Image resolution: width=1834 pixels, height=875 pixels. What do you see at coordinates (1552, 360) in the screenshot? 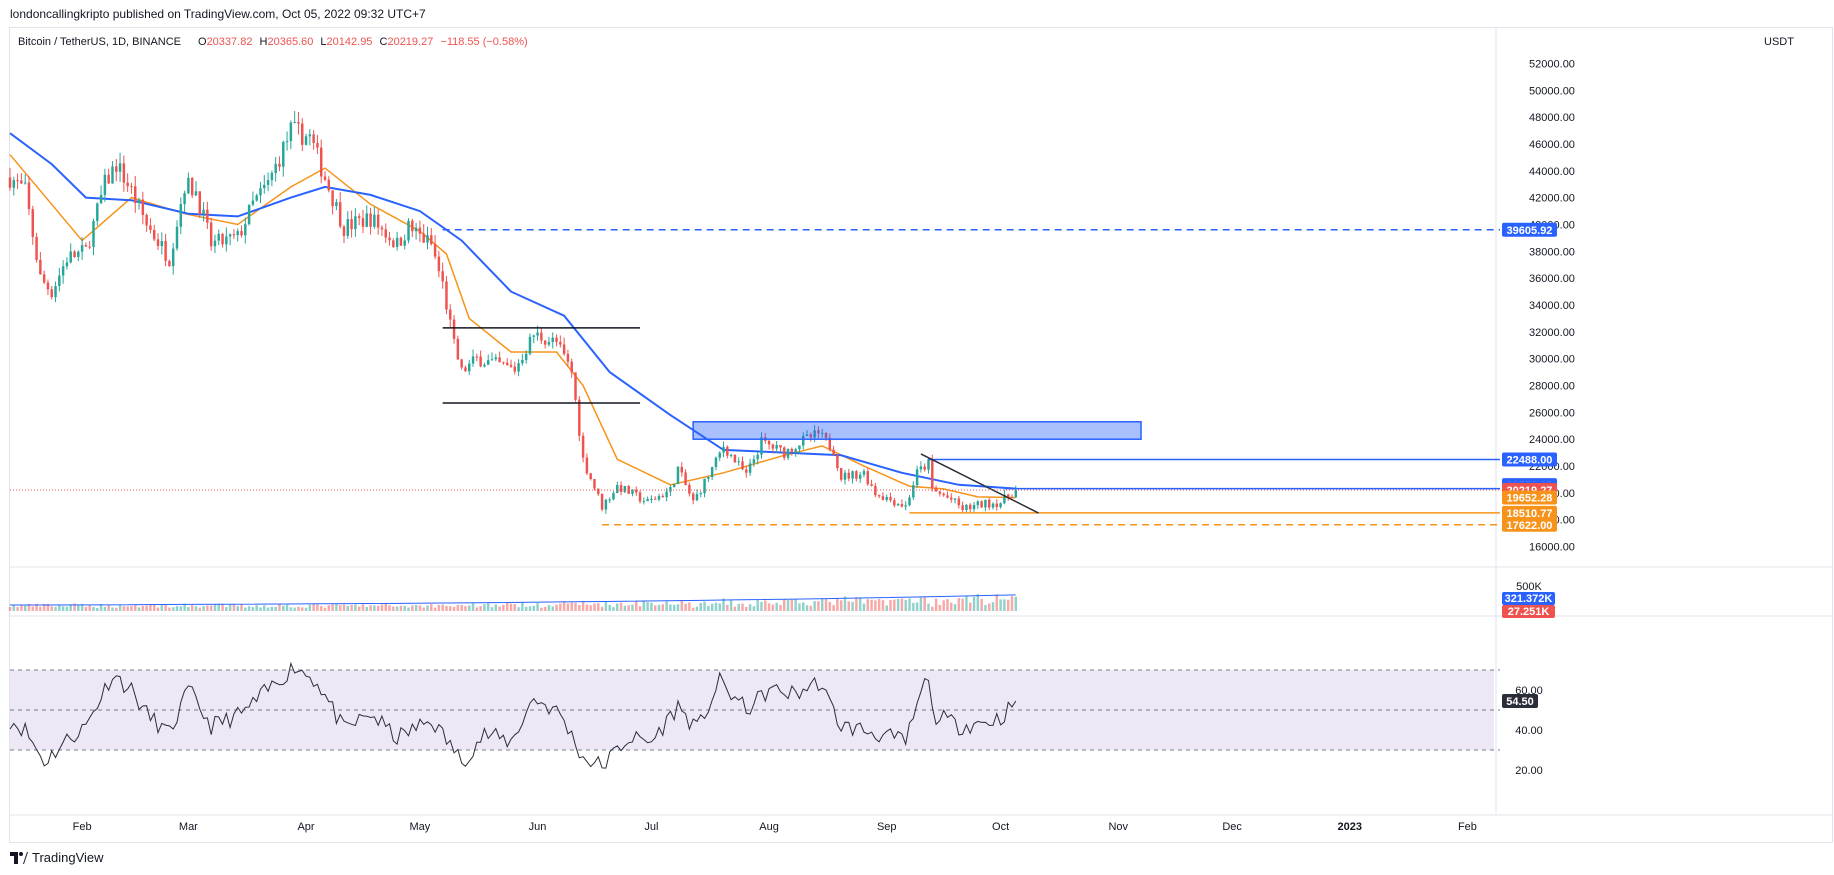
I see `y-tick-label: 30000.00` at bounding box center [1552, 360].